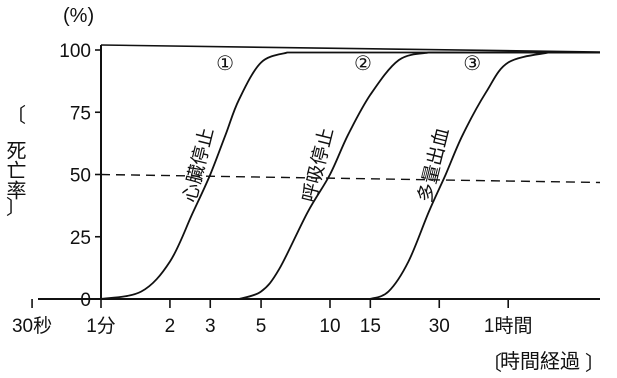  Describe the element at coordinates (261, 326) in the screenshot. I see `x-tick-label: 5` at that location.